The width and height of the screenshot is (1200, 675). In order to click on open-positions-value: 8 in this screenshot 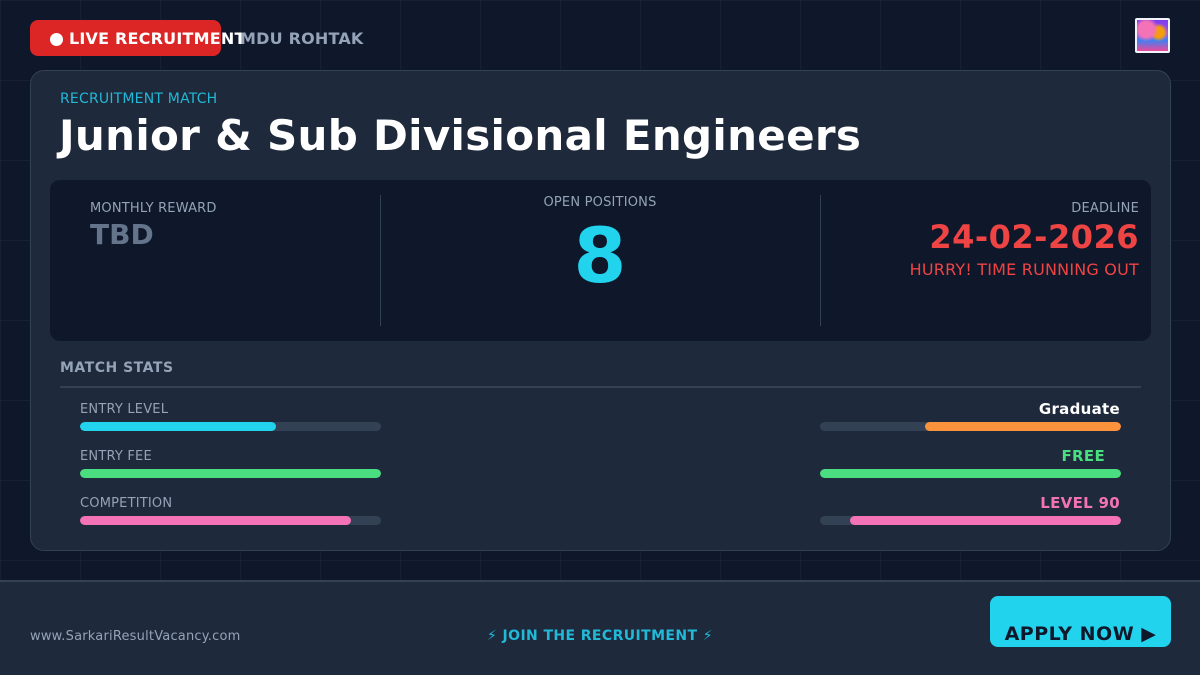, I will do `click(600, 255)`.